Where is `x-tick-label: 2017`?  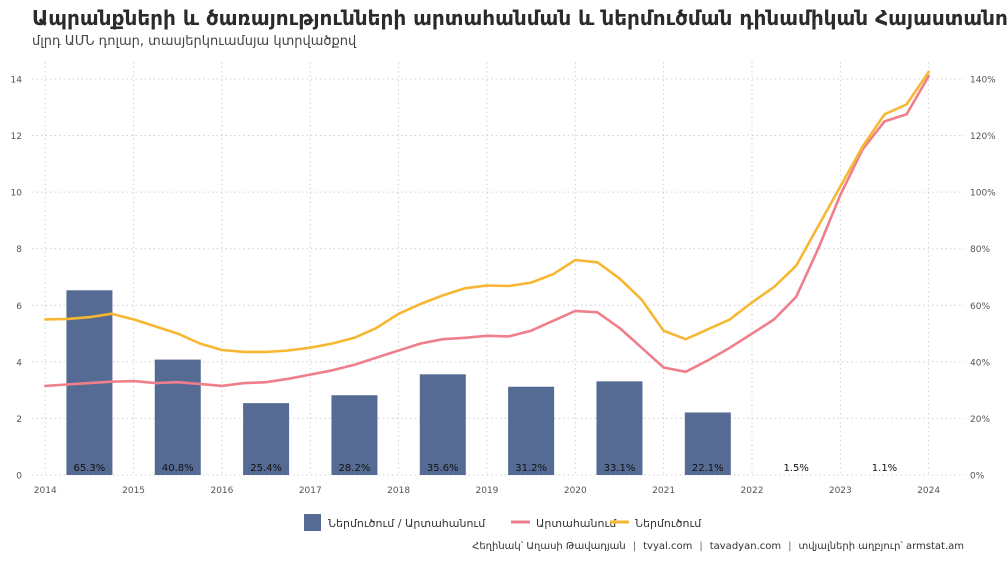
x-tick-label: 2017 is located at coordinates (310, 491).